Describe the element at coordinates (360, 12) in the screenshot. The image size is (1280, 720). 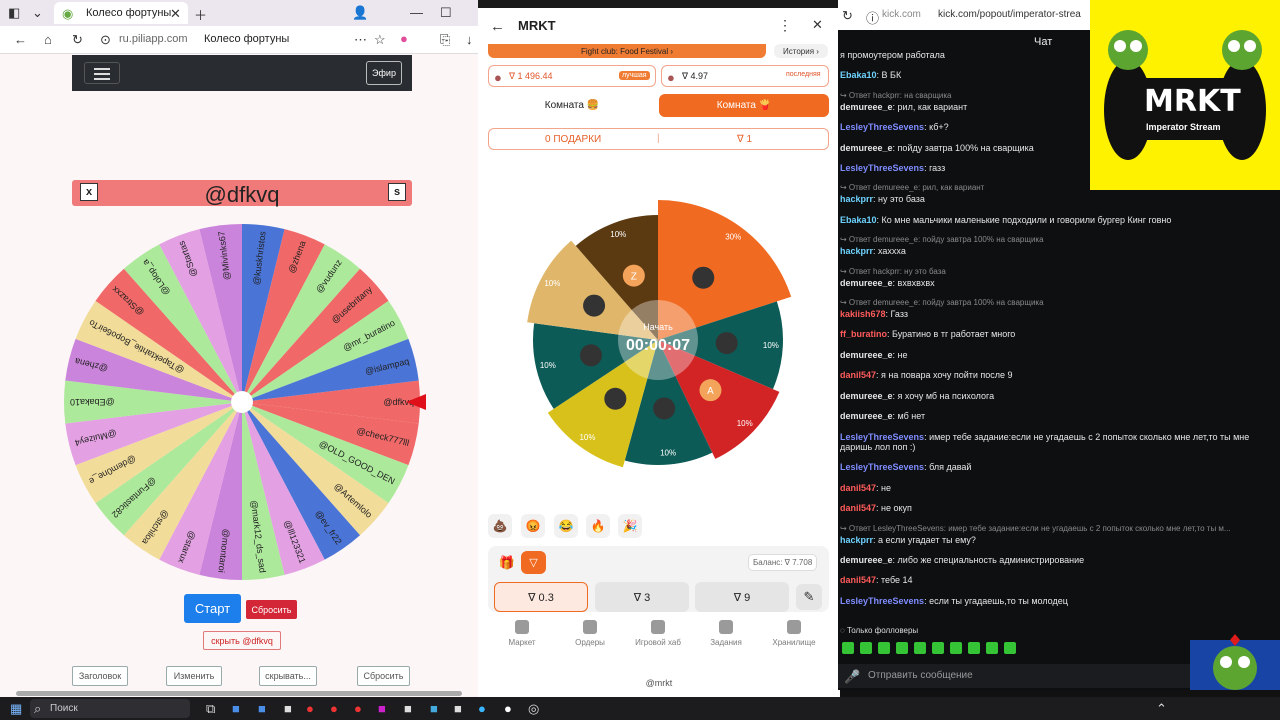
I see `profile-icon: 👤` at that location.